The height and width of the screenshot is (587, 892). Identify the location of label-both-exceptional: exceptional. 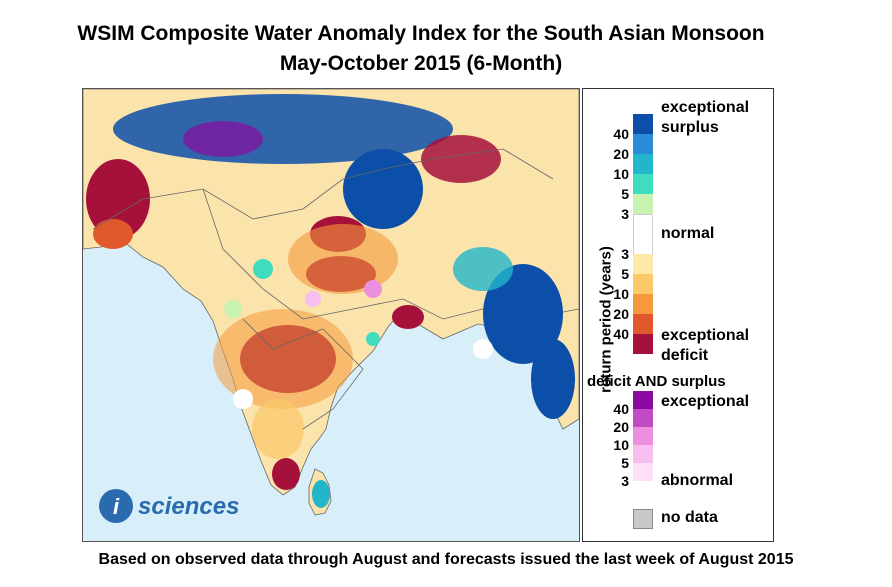
(705, 401).